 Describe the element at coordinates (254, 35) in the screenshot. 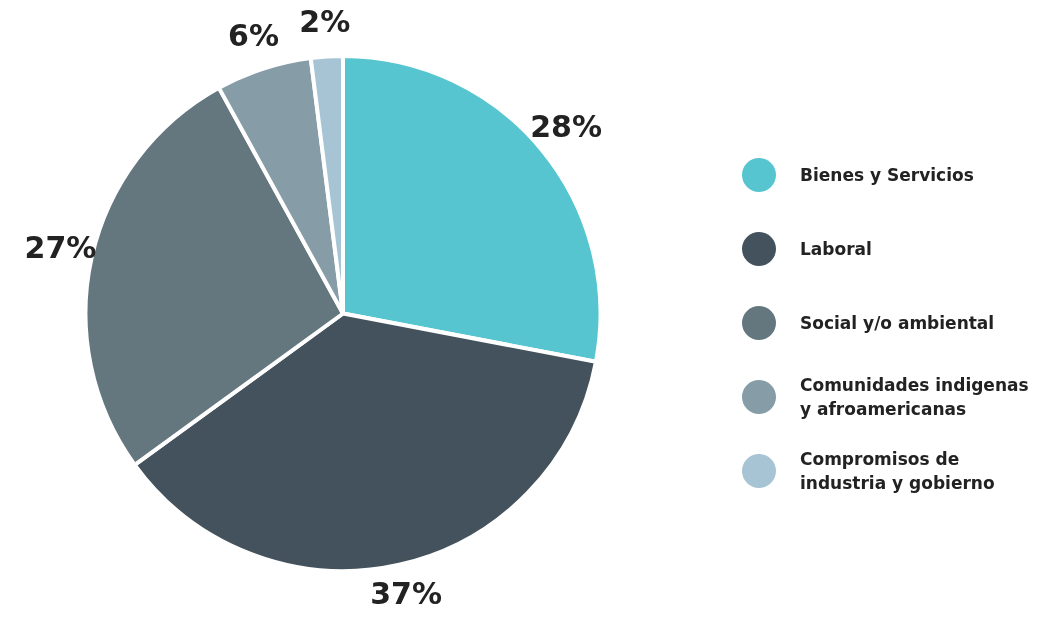

I see `data-label: 6%` at that location.